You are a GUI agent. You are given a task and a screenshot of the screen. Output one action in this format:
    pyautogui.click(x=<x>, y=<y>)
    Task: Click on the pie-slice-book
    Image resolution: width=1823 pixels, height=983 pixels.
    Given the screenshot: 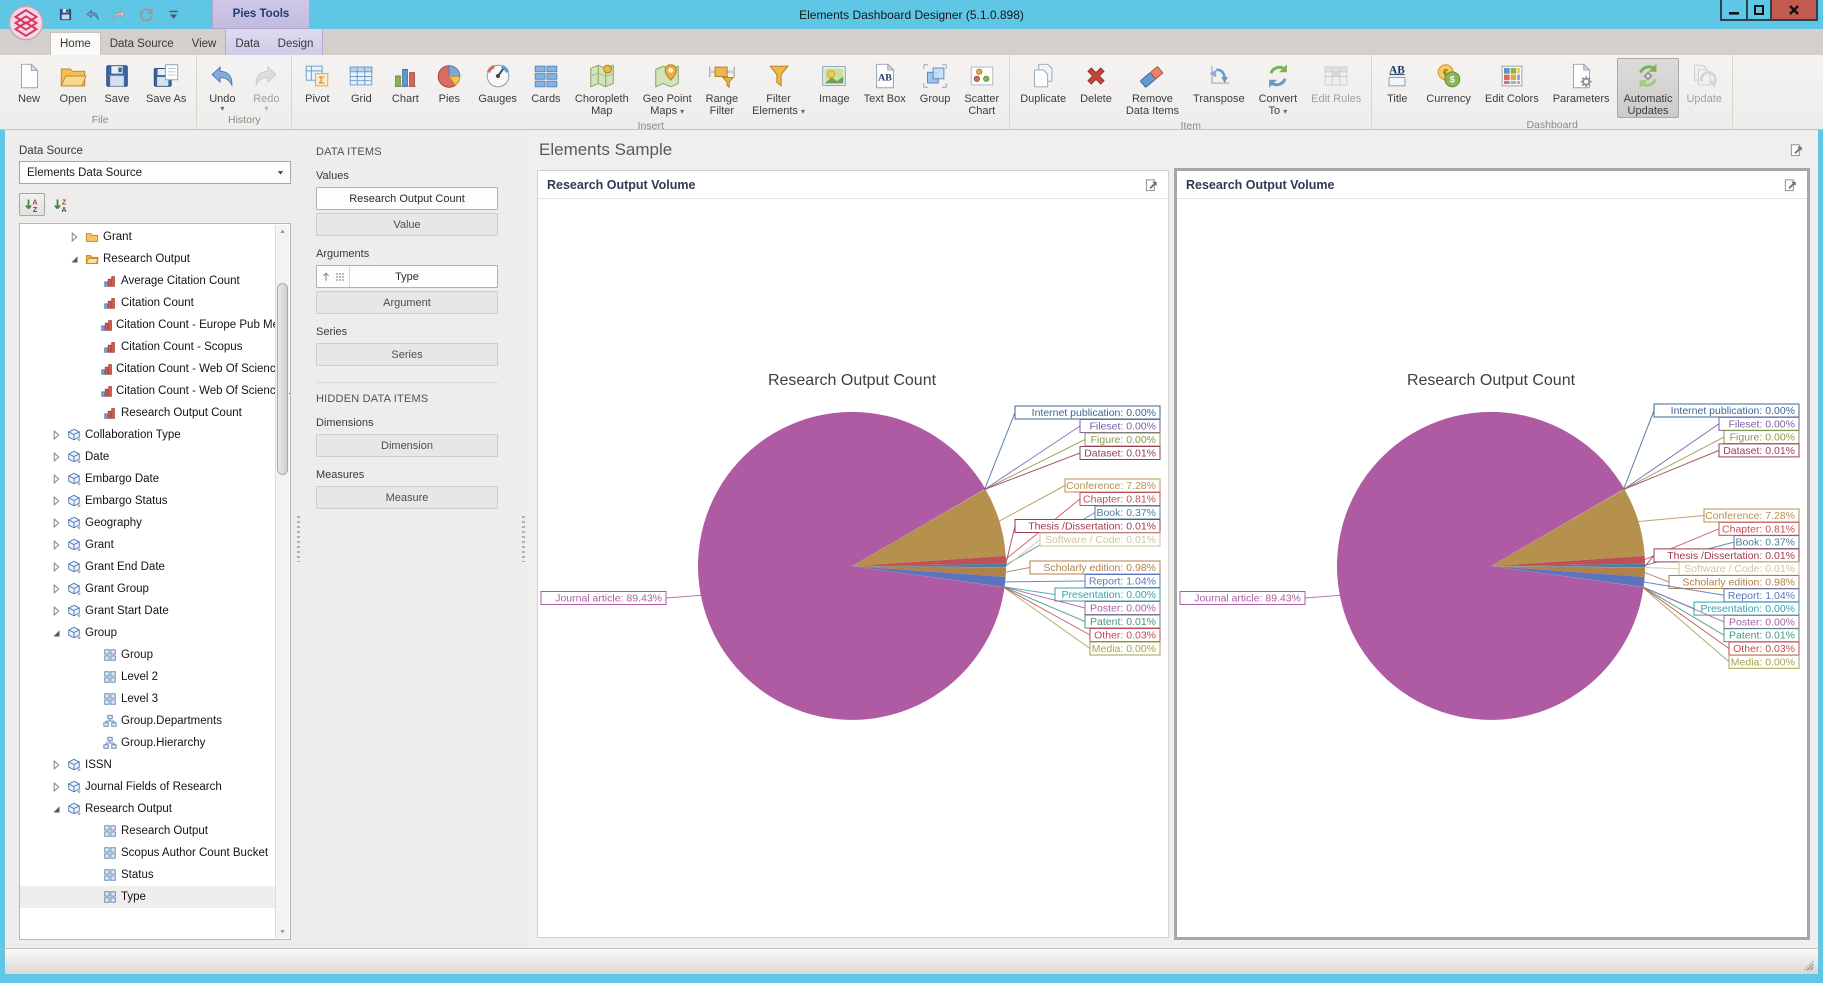 What is the action you would take?
    pyautogui.click(x=1568, y=565)
    